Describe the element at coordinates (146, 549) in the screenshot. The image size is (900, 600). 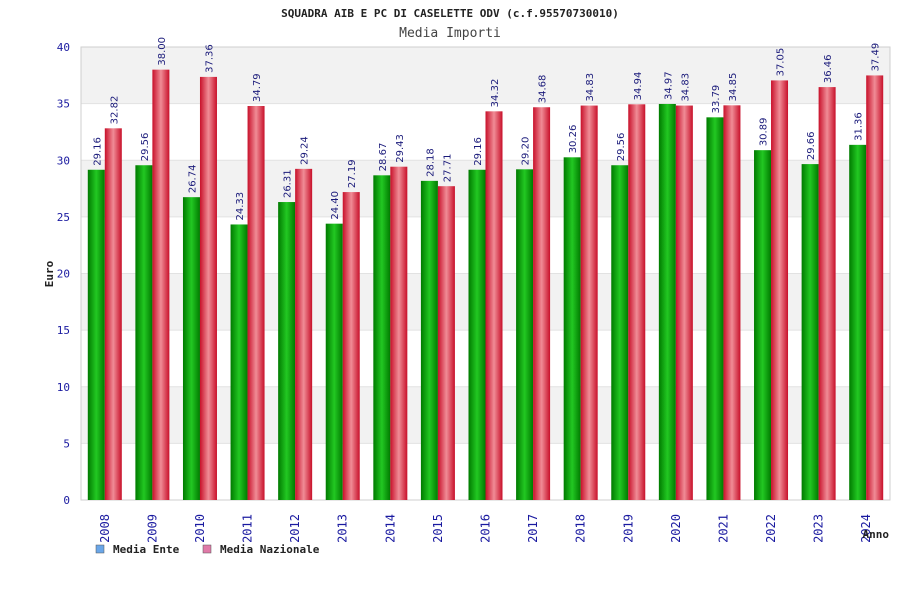
I see `legend-label: Media Ente` at that location.